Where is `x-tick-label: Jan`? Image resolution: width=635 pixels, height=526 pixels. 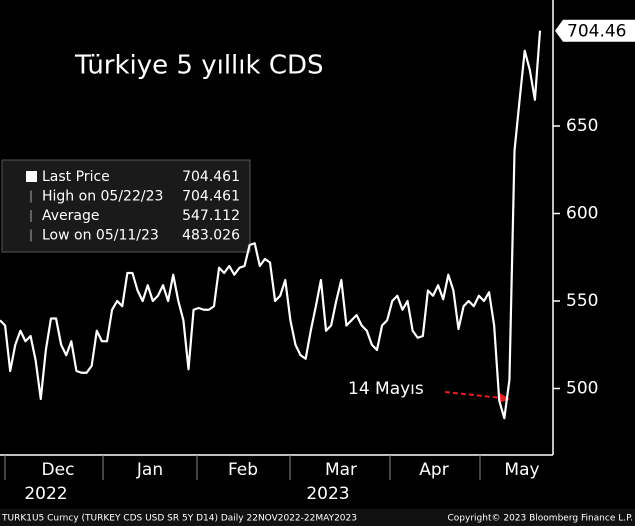
x-tick-label: Jan is located at coordinates (149, 470).